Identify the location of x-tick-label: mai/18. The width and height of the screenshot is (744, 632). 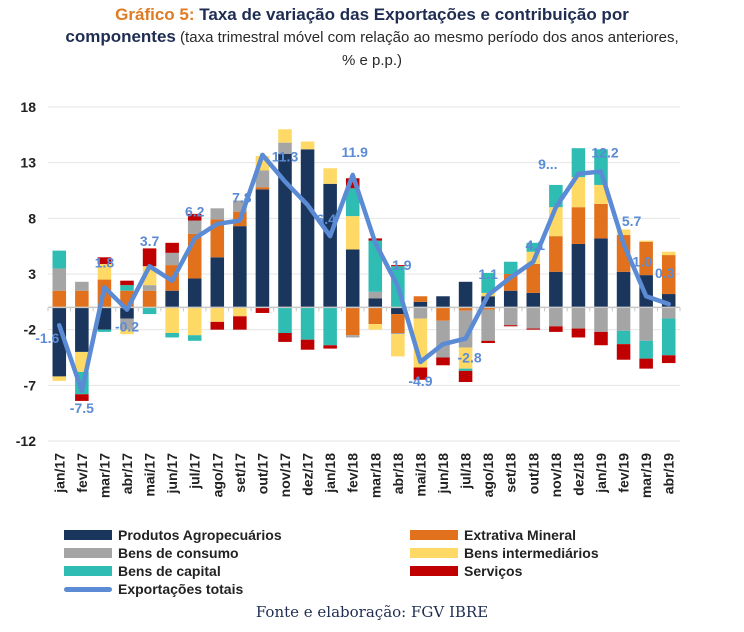
(420, 475).